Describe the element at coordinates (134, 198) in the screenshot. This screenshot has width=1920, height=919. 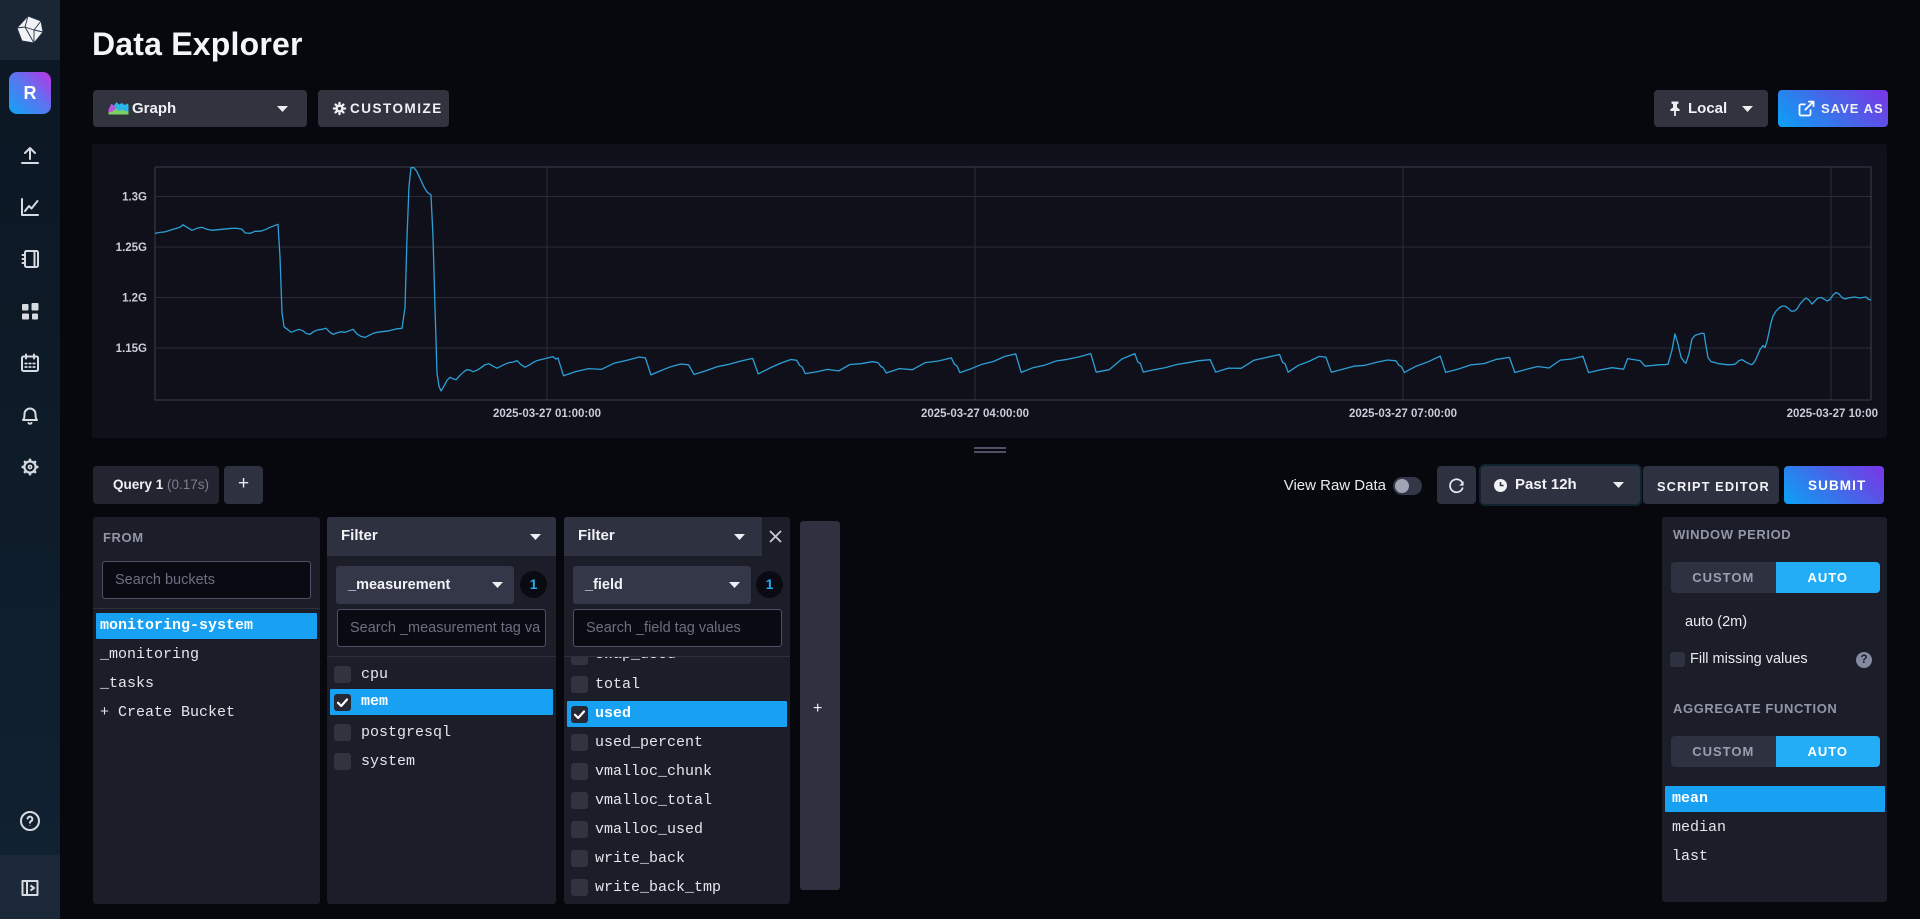
I see `svg-text: 1.3G` at that location.